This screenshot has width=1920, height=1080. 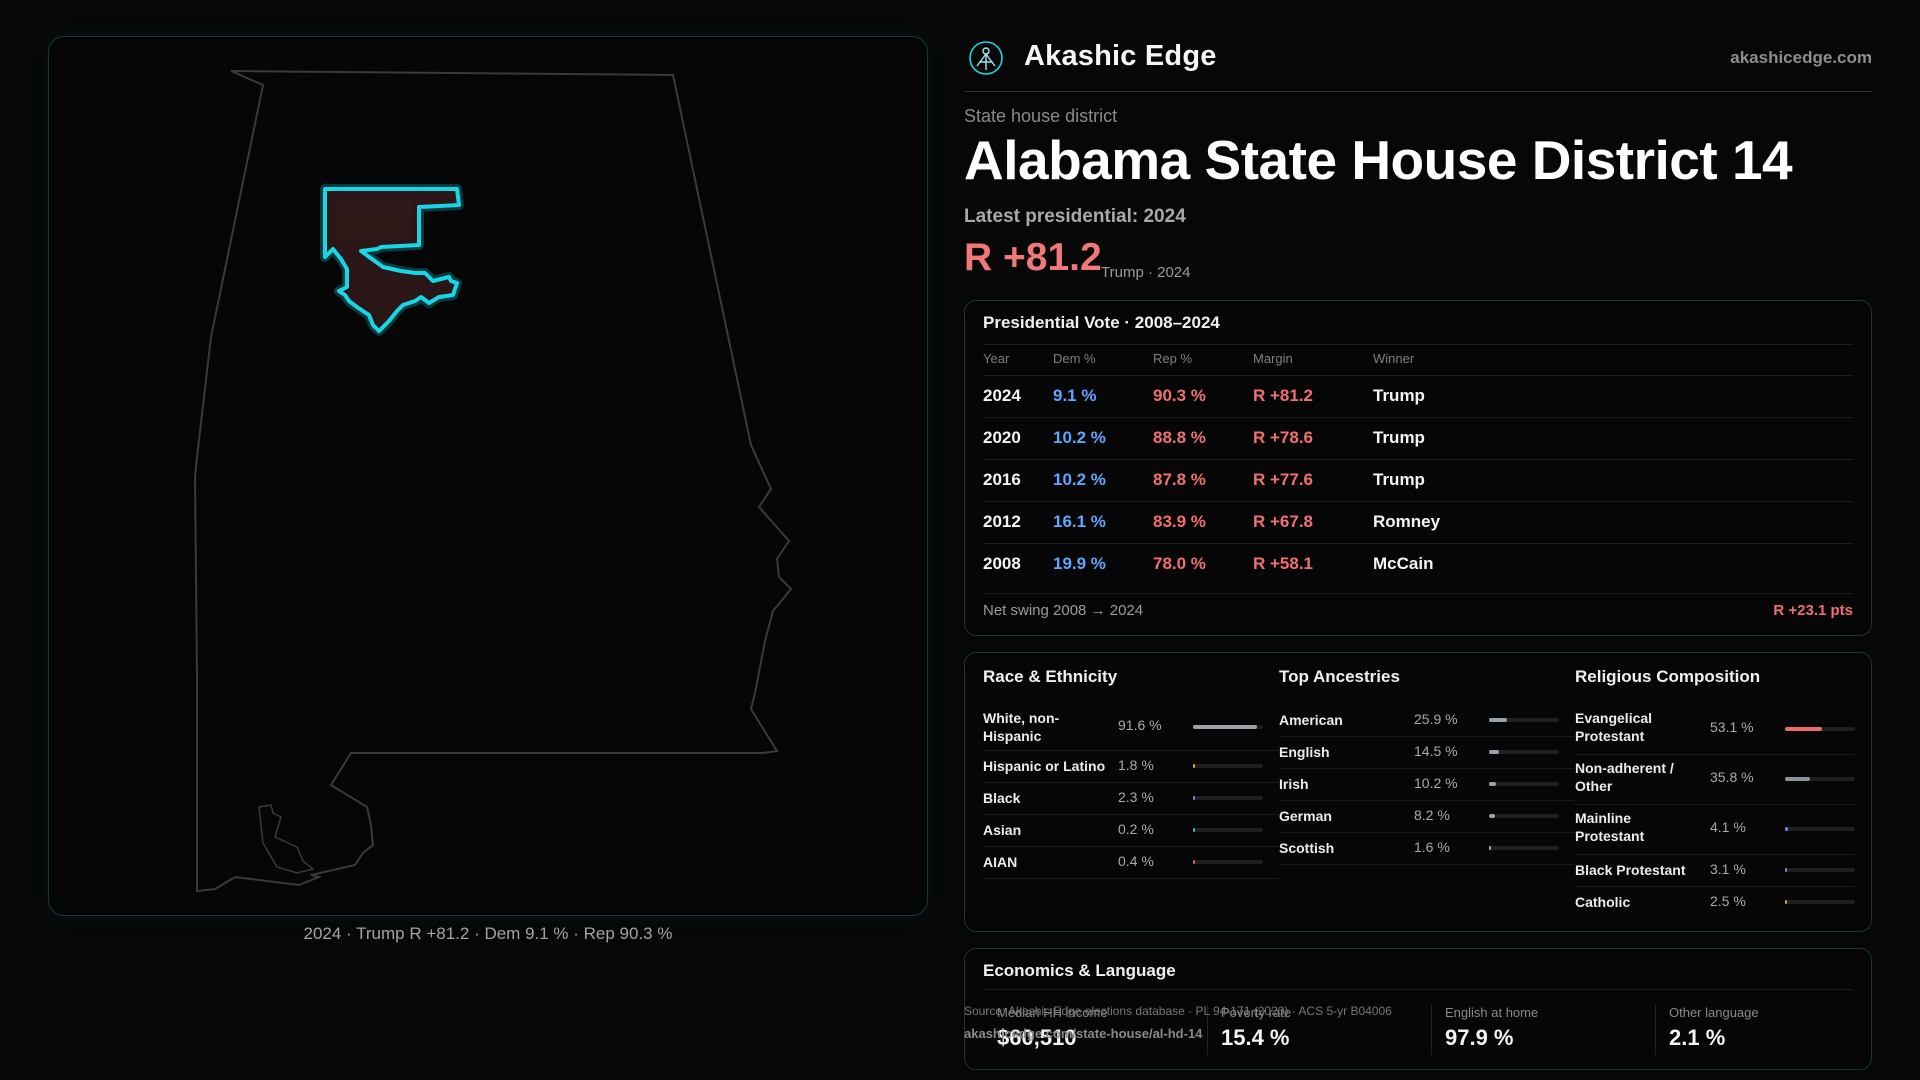 What do you see at coordinates (1813, 610) in the screenshot?
I see `net-swing-value: R +23.1 pts` at bounding box center [1813, 610].